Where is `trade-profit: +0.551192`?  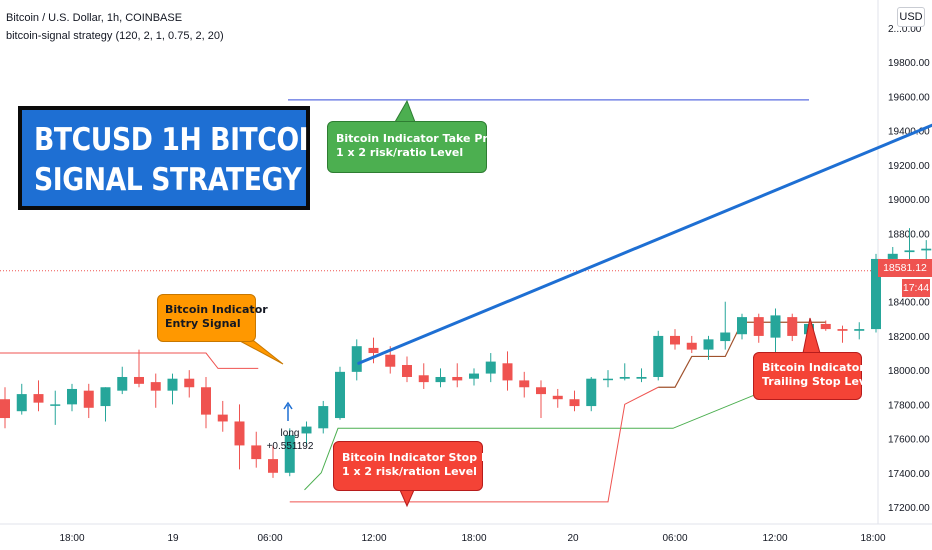 trade-profit: +0.551192 is located at coordinates (290, 446).